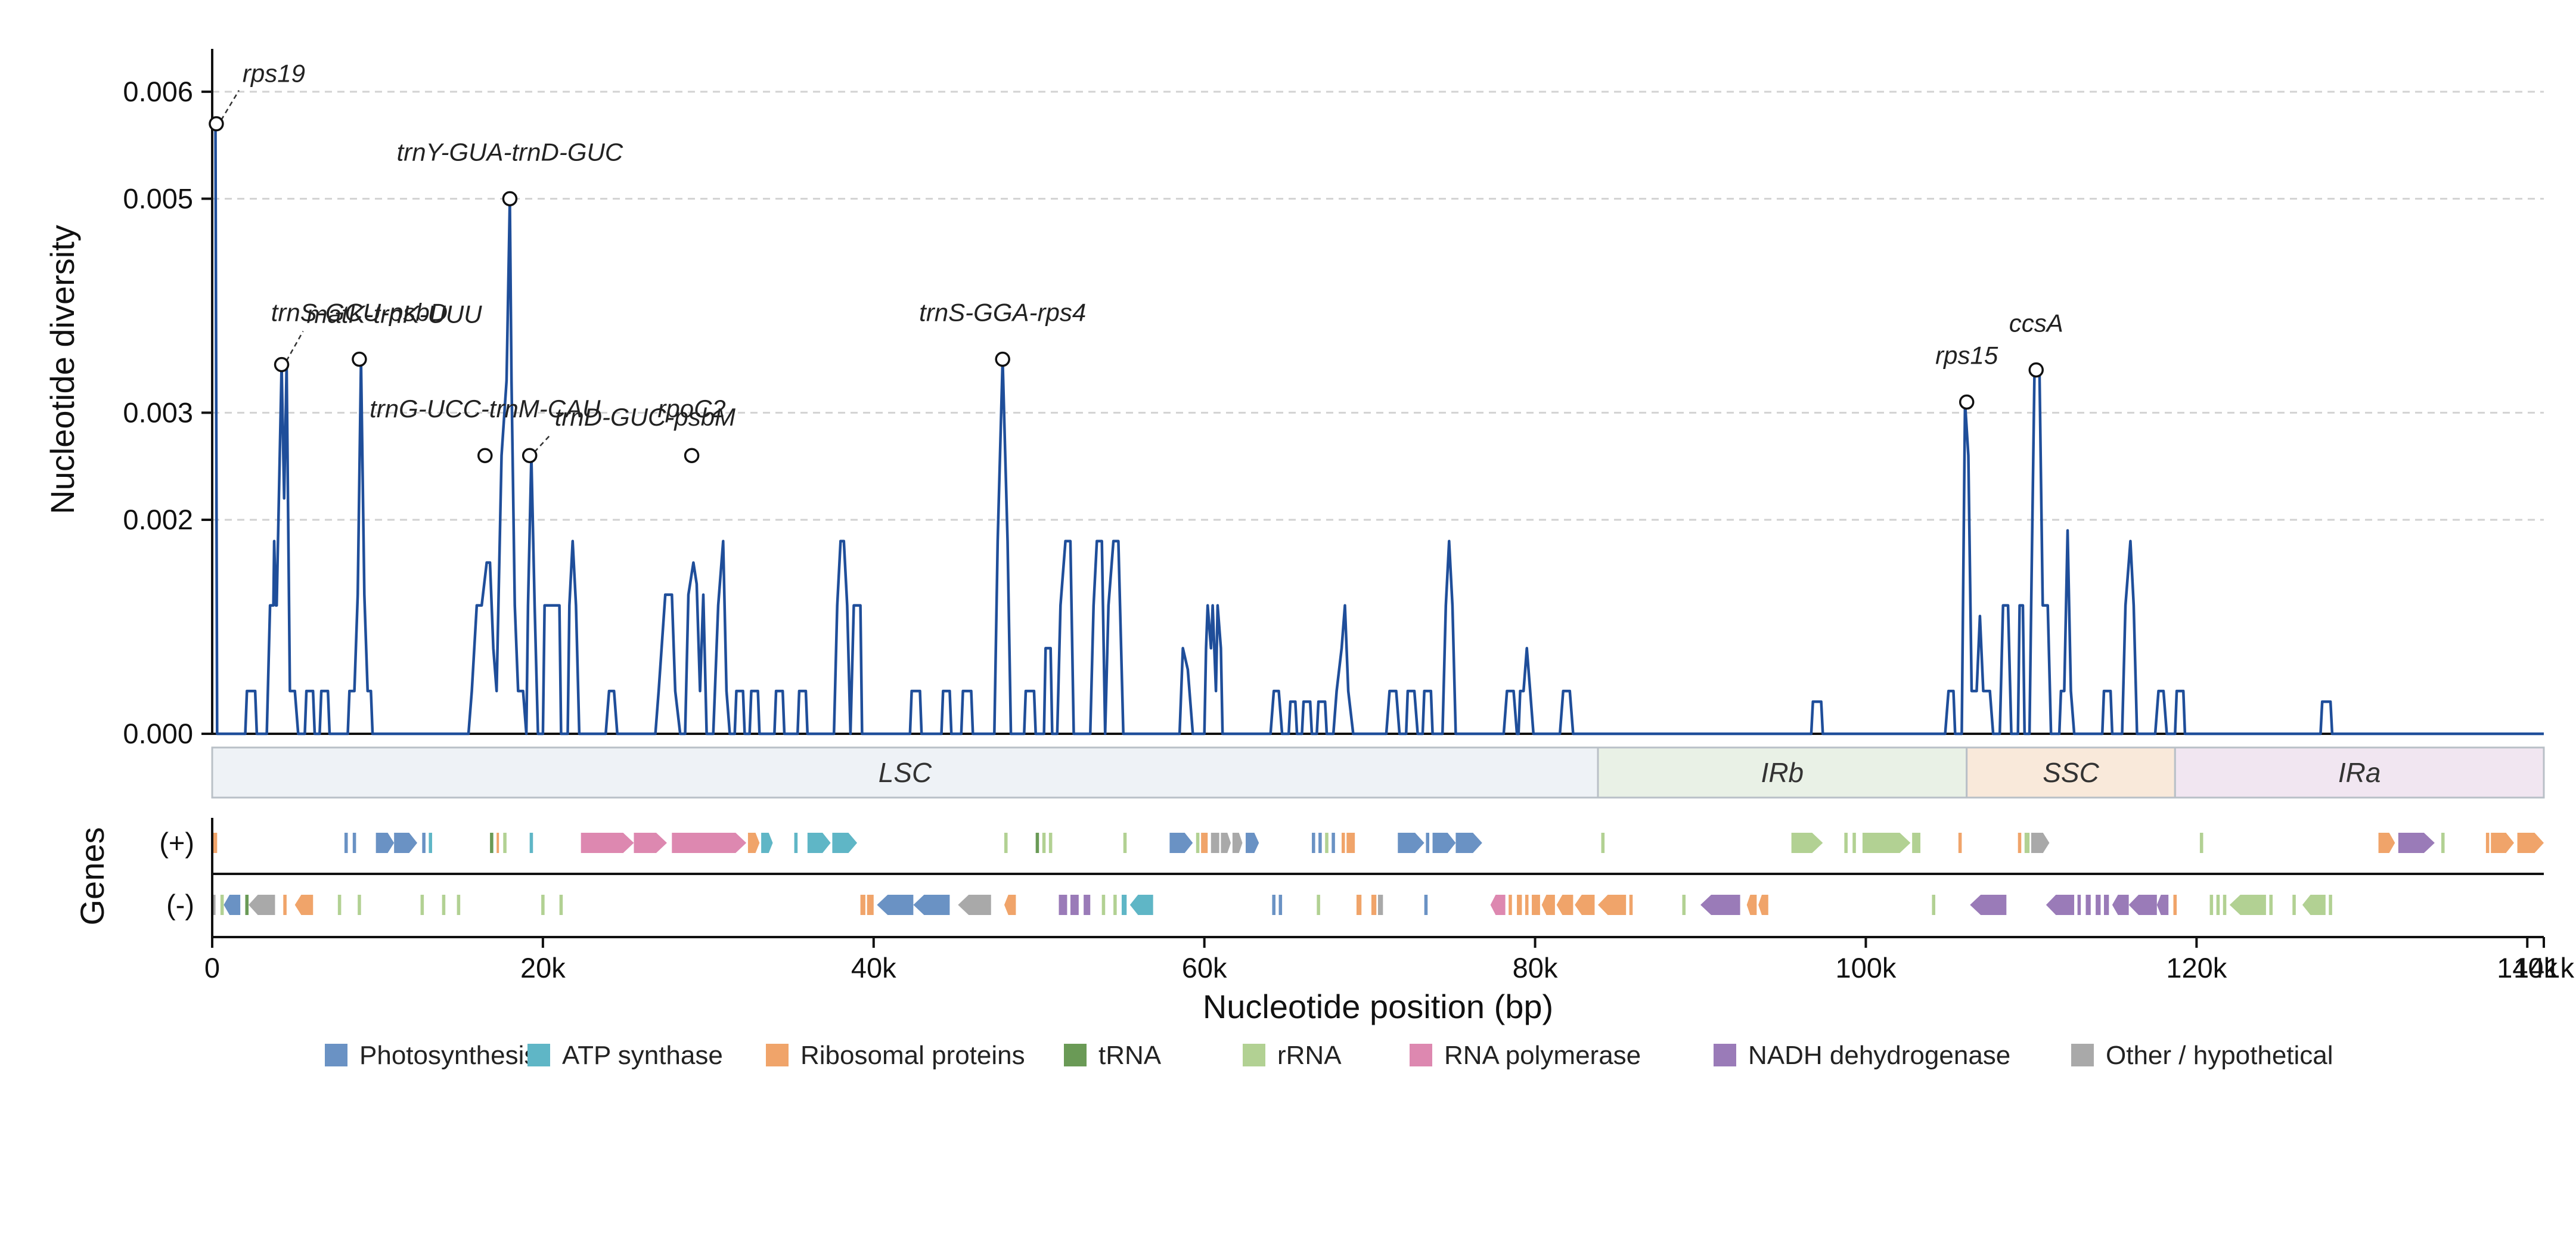 The height and width of the screenshot is (1253, 2576). I want to click on region-bar: LSC IRb SSC IRa, so click(1378, 772).